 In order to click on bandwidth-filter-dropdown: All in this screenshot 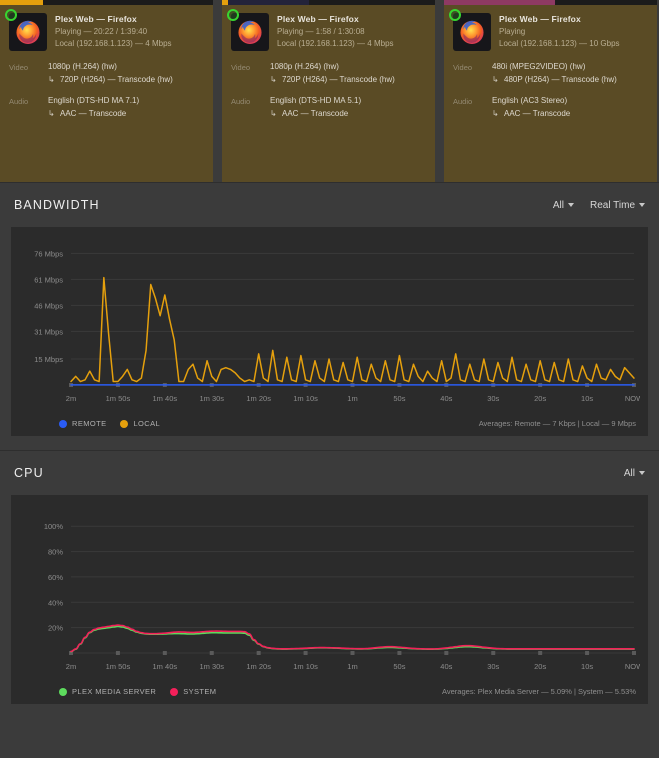, I will do `click(563, 205)`.